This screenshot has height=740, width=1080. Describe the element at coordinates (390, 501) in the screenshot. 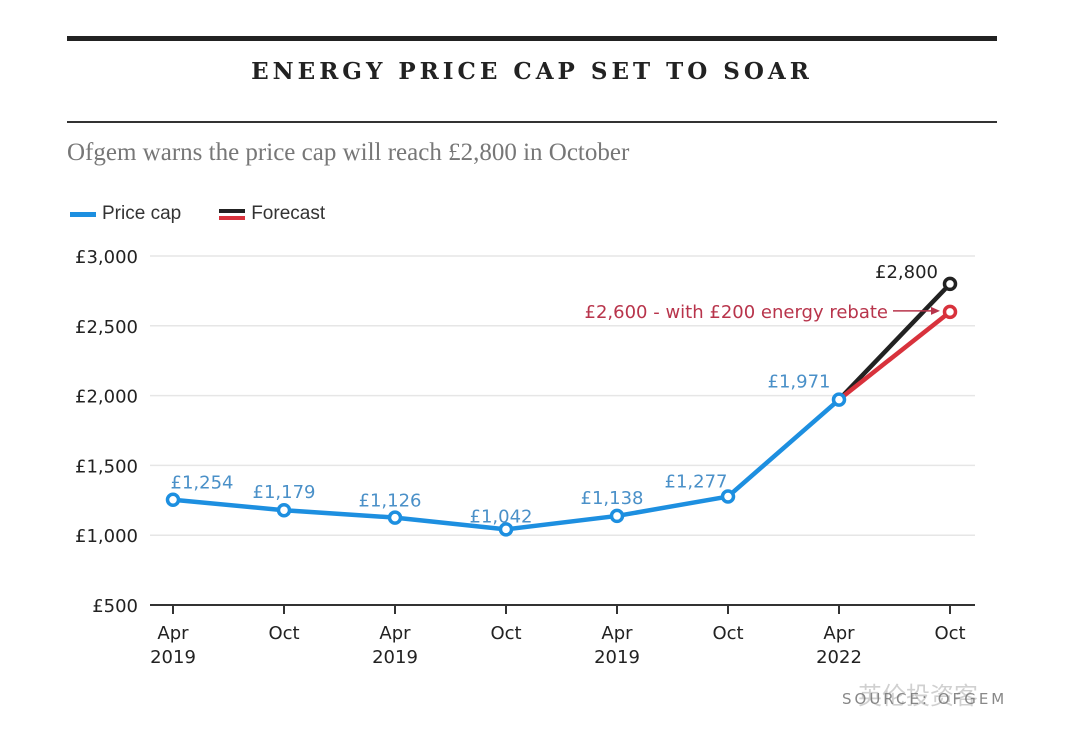

I see `price-cap-data-label: £1,126` at that location.